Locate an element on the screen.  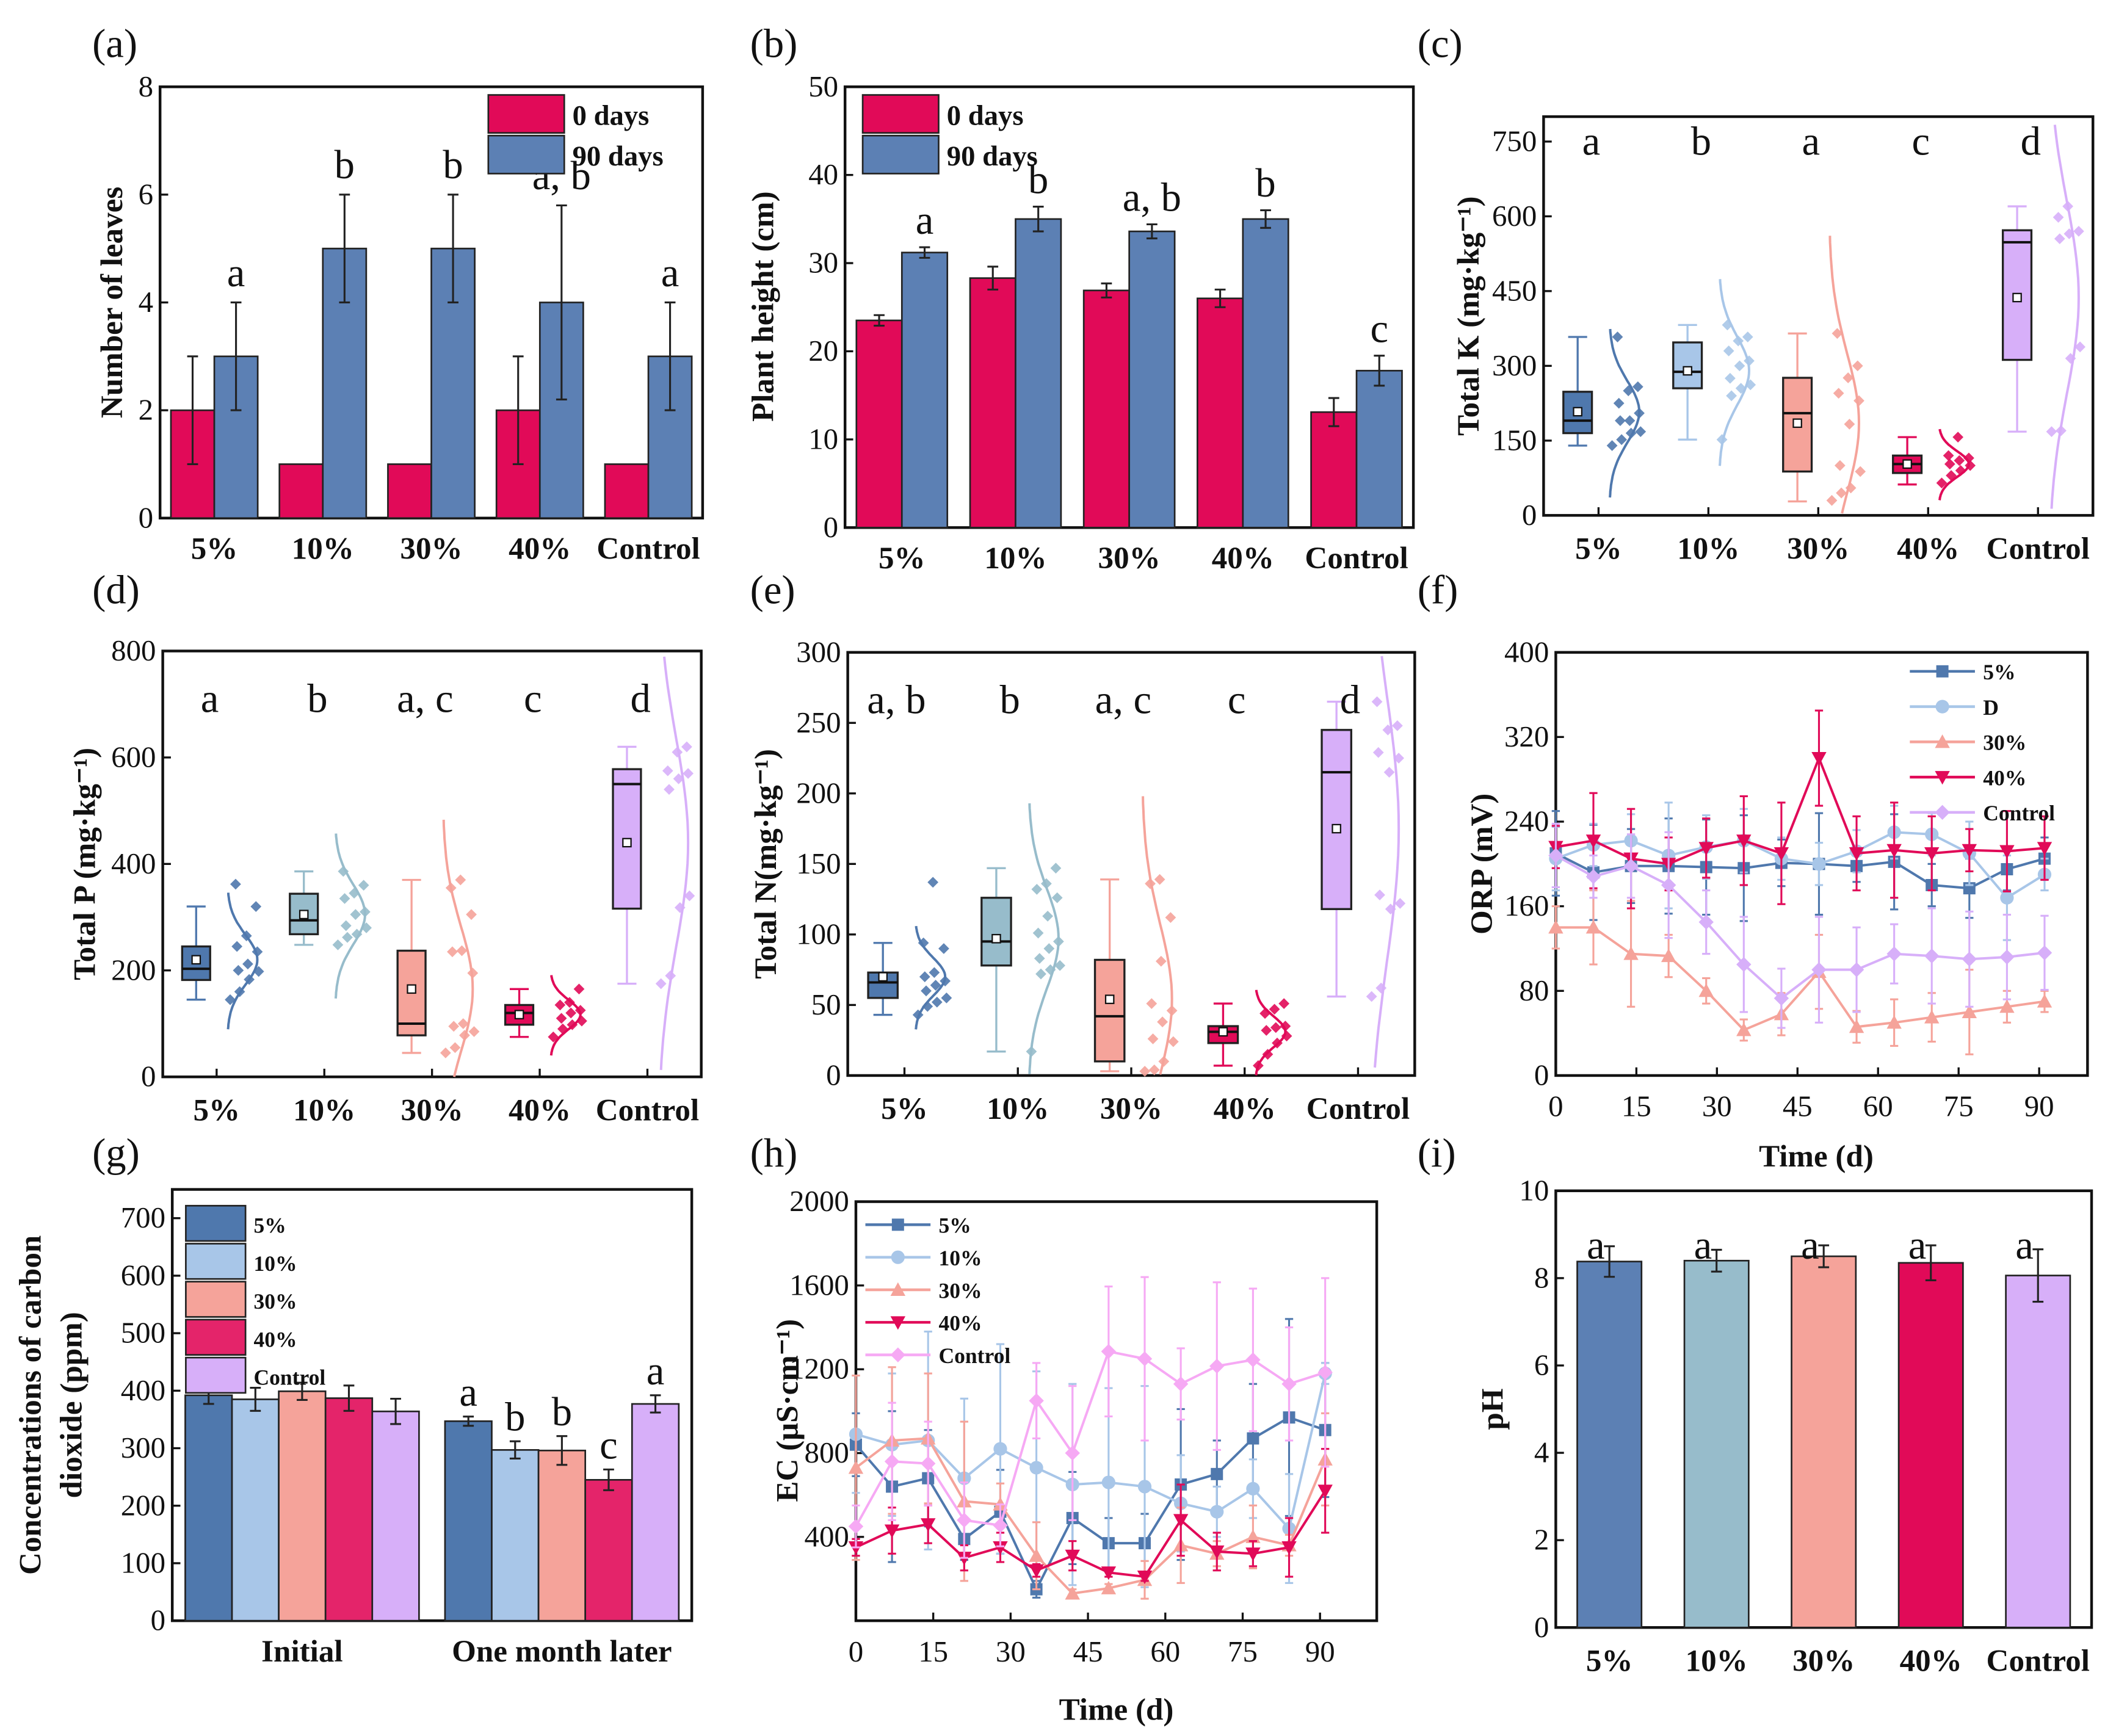
y-tick-label: 10 is located at coordinates (1534, 1190).